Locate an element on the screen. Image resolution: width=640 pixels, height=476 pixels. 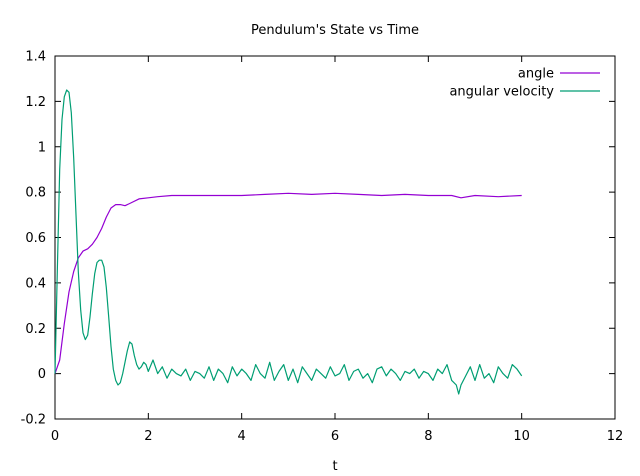
chart-title: Pendulum's State vs Time is located at coordinates (335, 30).